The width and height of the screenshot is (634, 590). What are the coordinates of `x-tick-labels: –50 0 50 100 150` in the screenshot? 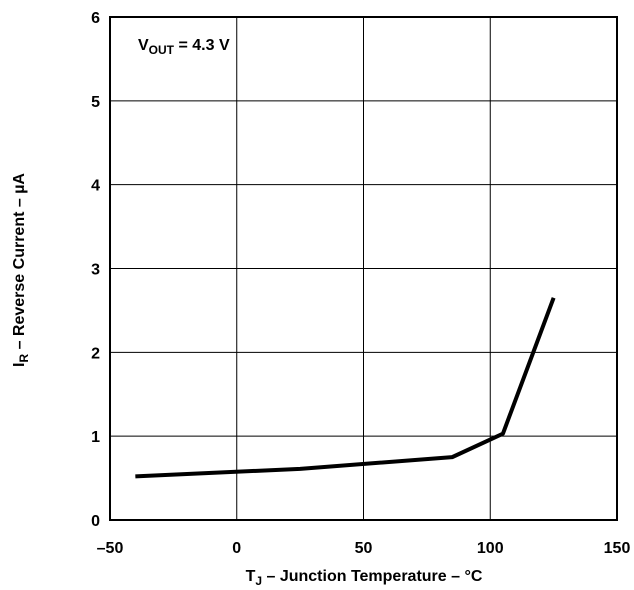 It's located at (364, 548).